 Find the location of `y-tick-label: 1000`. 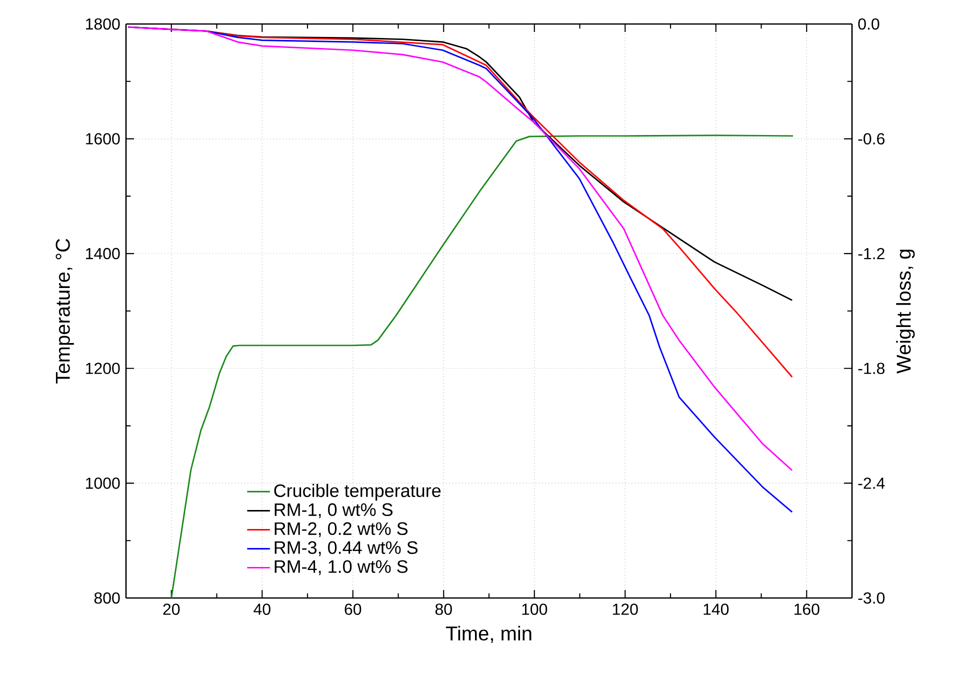

y-tick-label: 1000 is located at coordinates (103, 483).